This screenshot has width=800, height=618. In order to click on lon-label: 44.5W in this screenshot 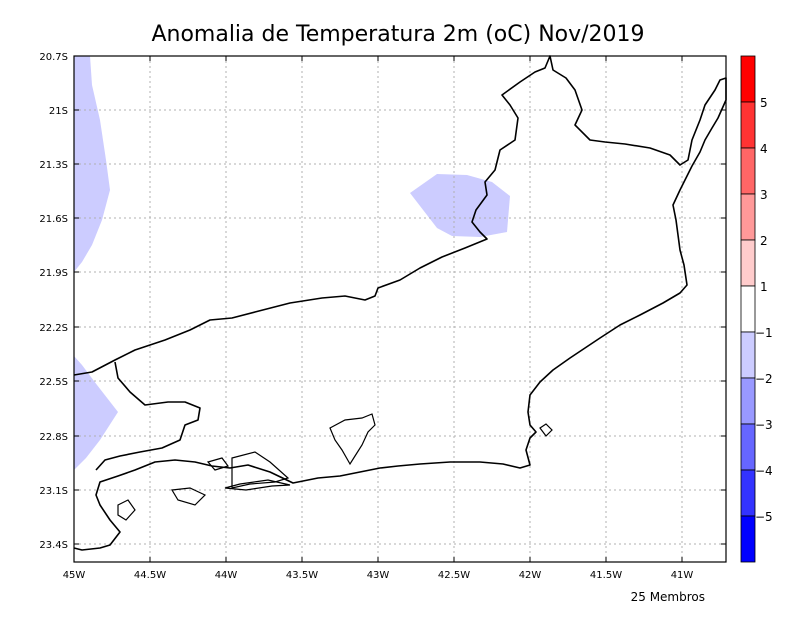, I will do `click(150, 575)`.